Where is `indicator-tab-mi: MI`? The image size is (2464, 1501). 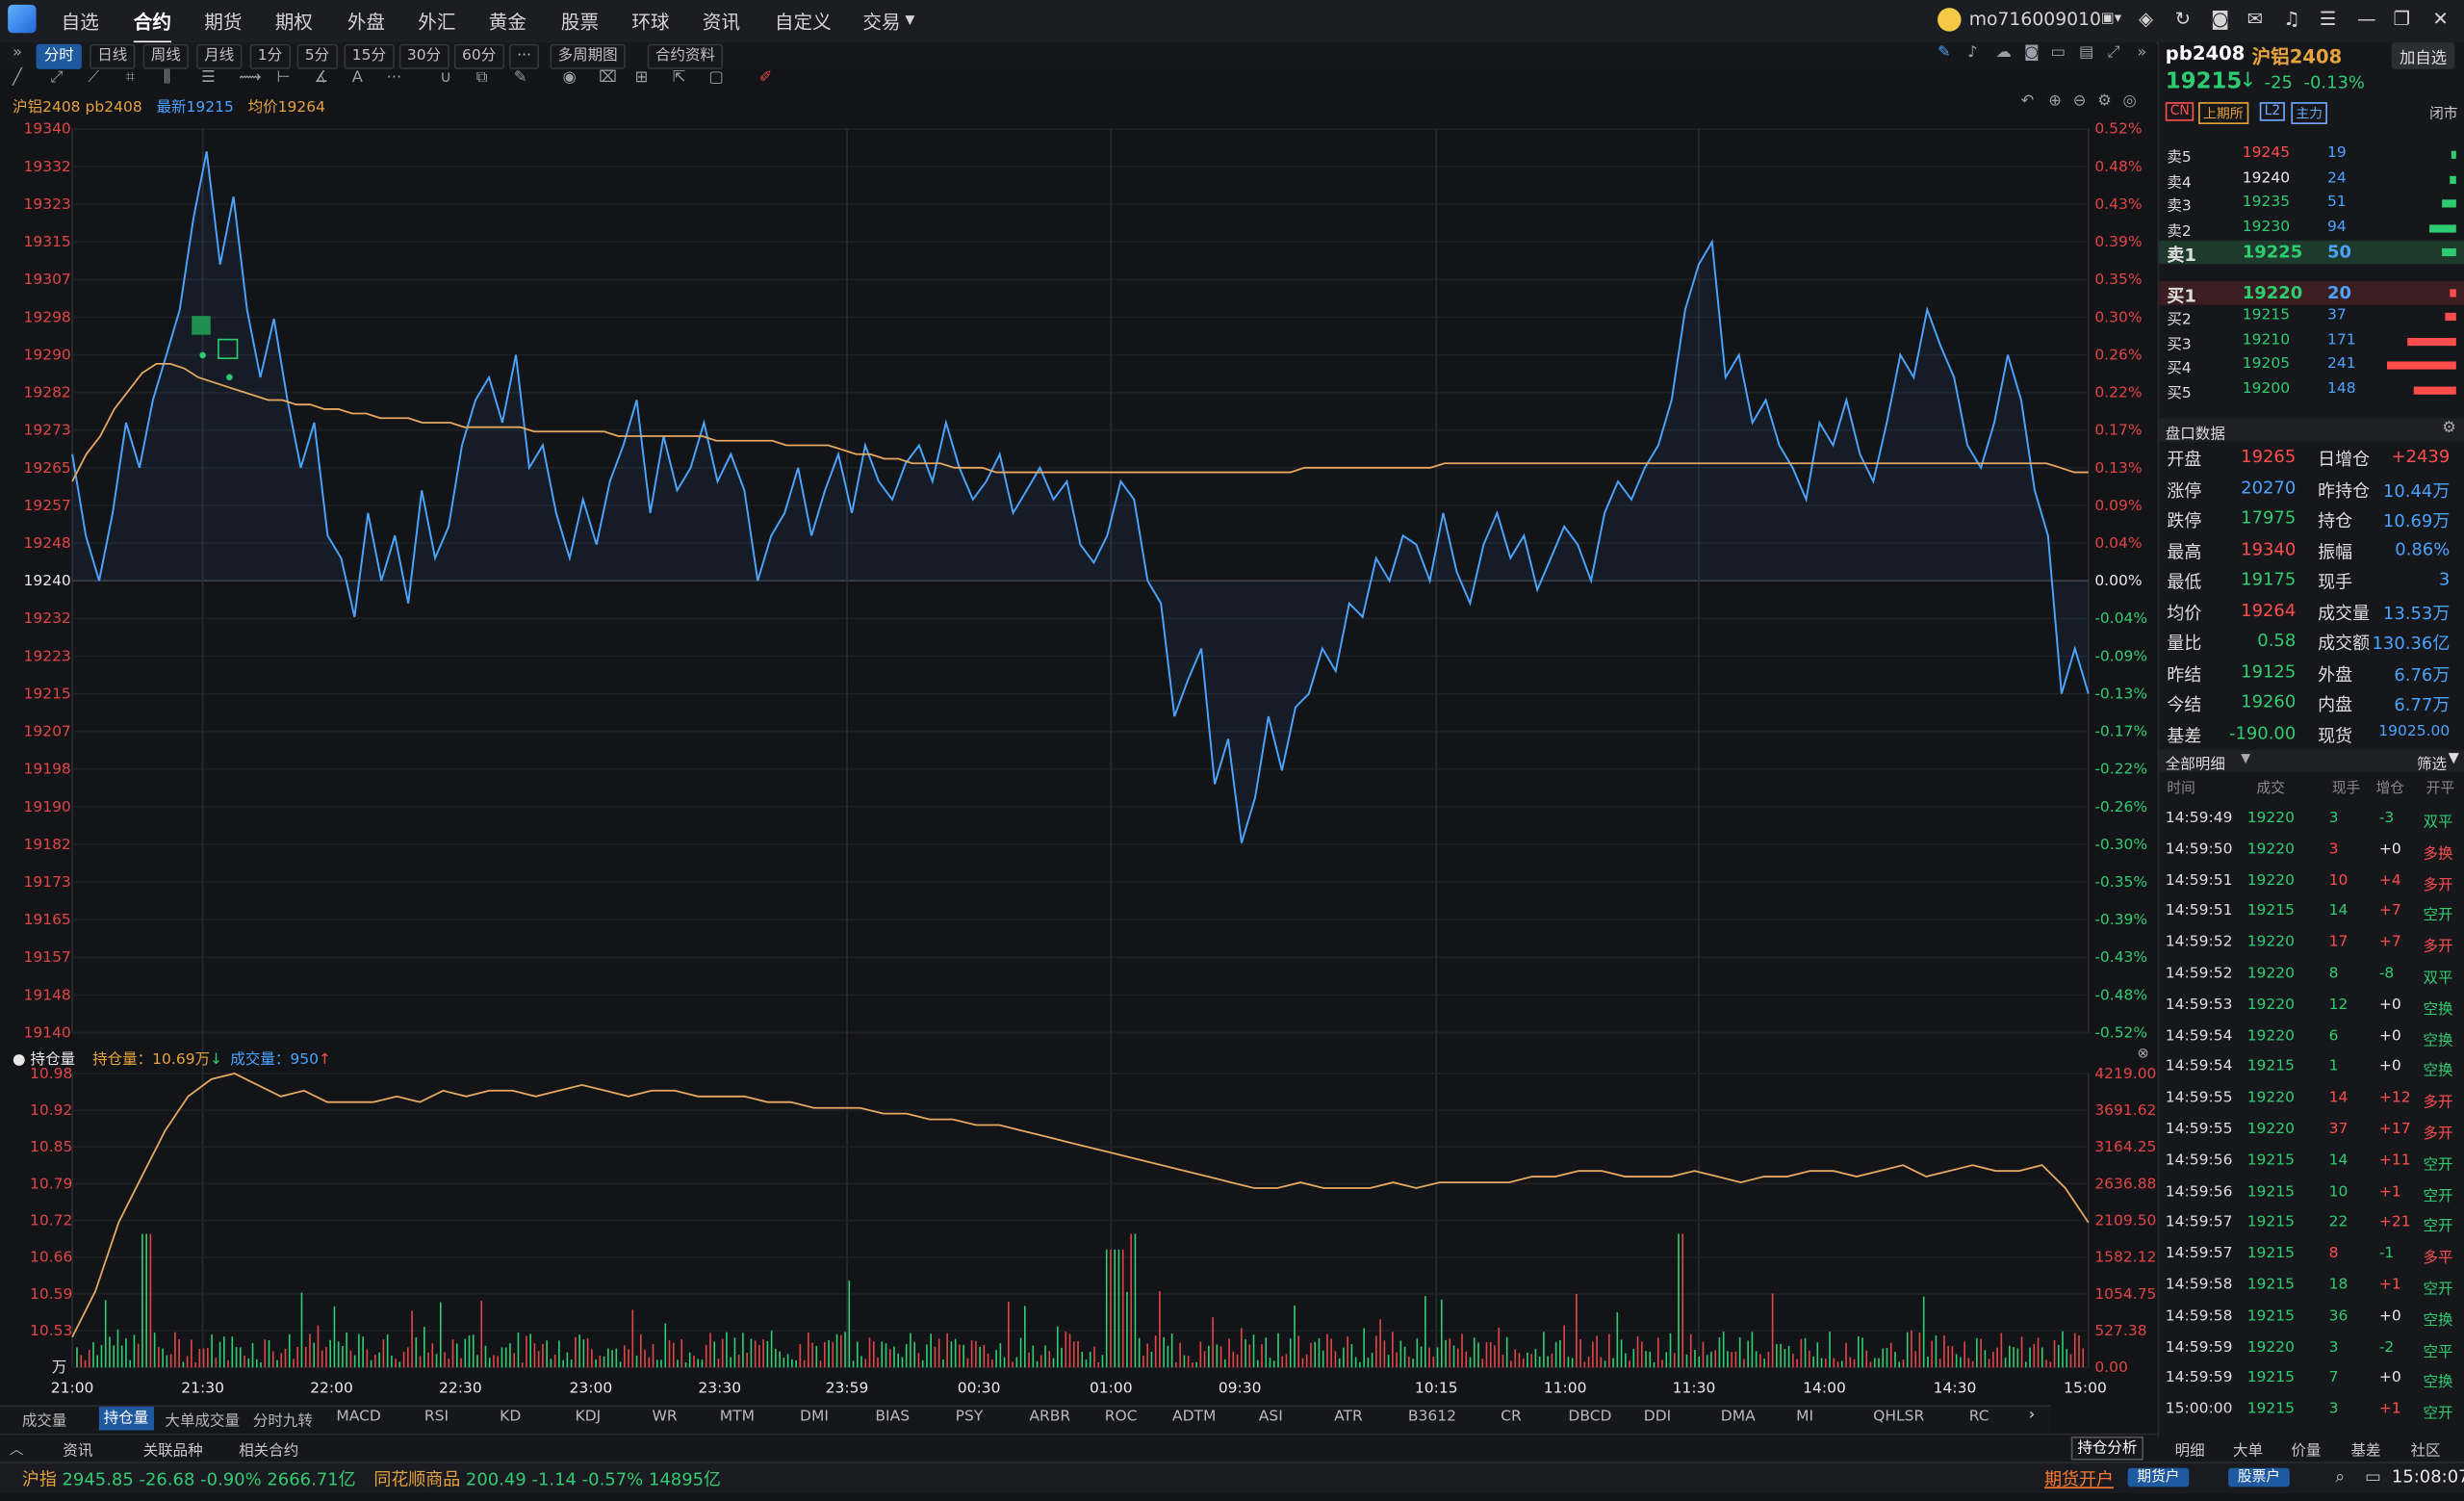 indicator-tab-mi: MI is located at coordinates (1805, 1417).